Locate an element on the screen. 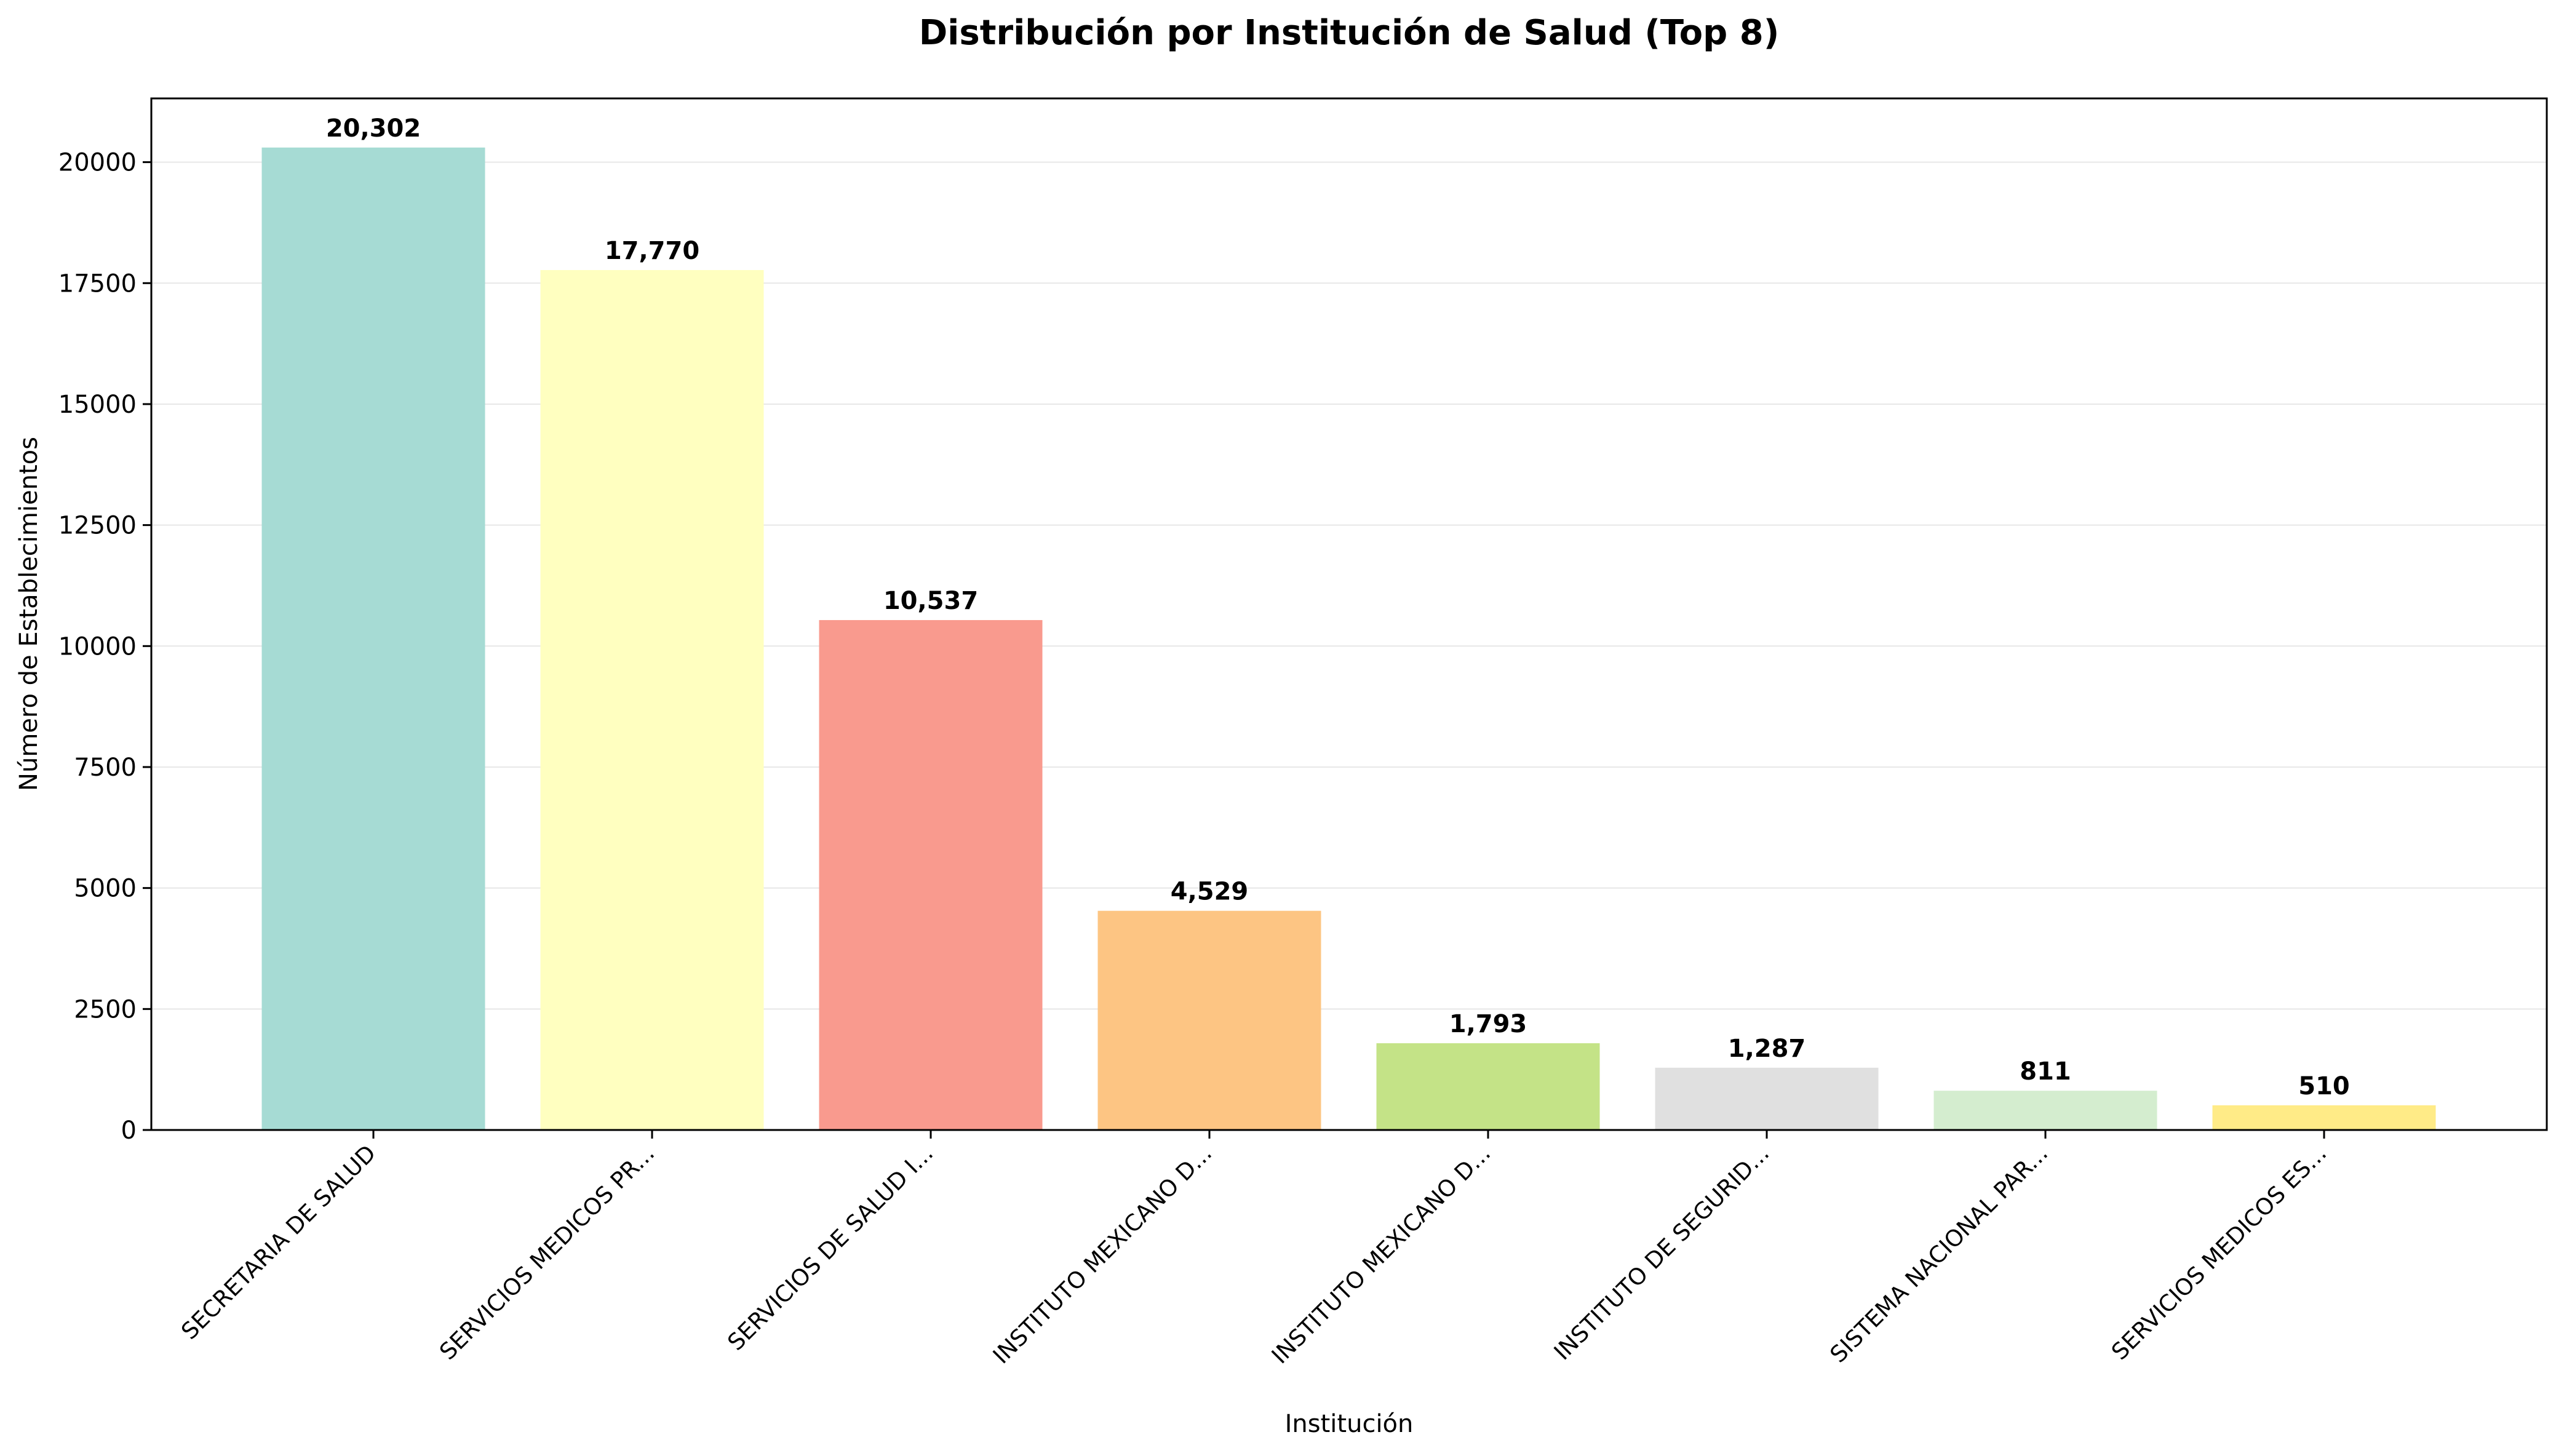 Image resolution: width=2564 pixels, height=1456 pixels. y-tick-label: 17500 is located at coordinates (97, 284).